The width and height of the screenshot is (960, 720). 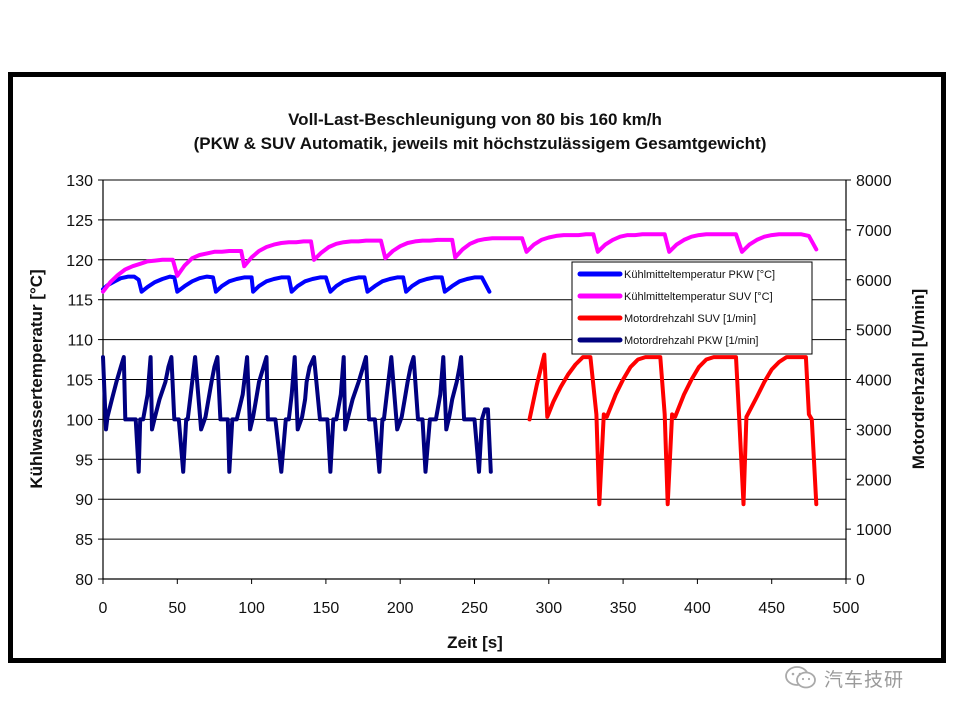 I want to click on y2-tick-label: 7000, so click(x=874, y=231).